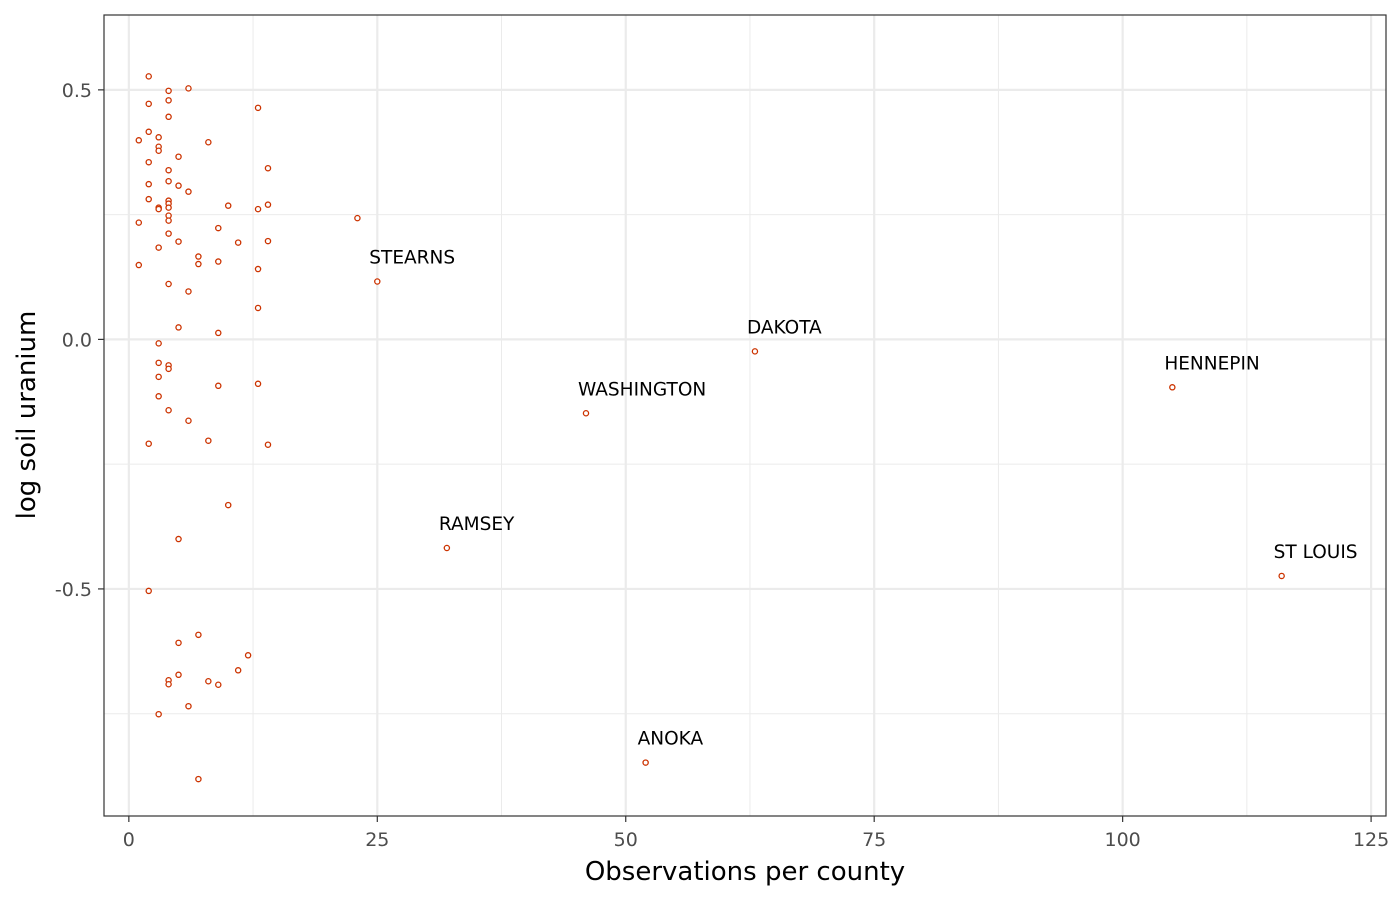 This screenshot has width=1400, height=900. What do you see at coordinates (756, 833) in the screenshot?
I see `x-axis-ticks: 0 25 50 75 100 125` at bounding box center [756, 833].